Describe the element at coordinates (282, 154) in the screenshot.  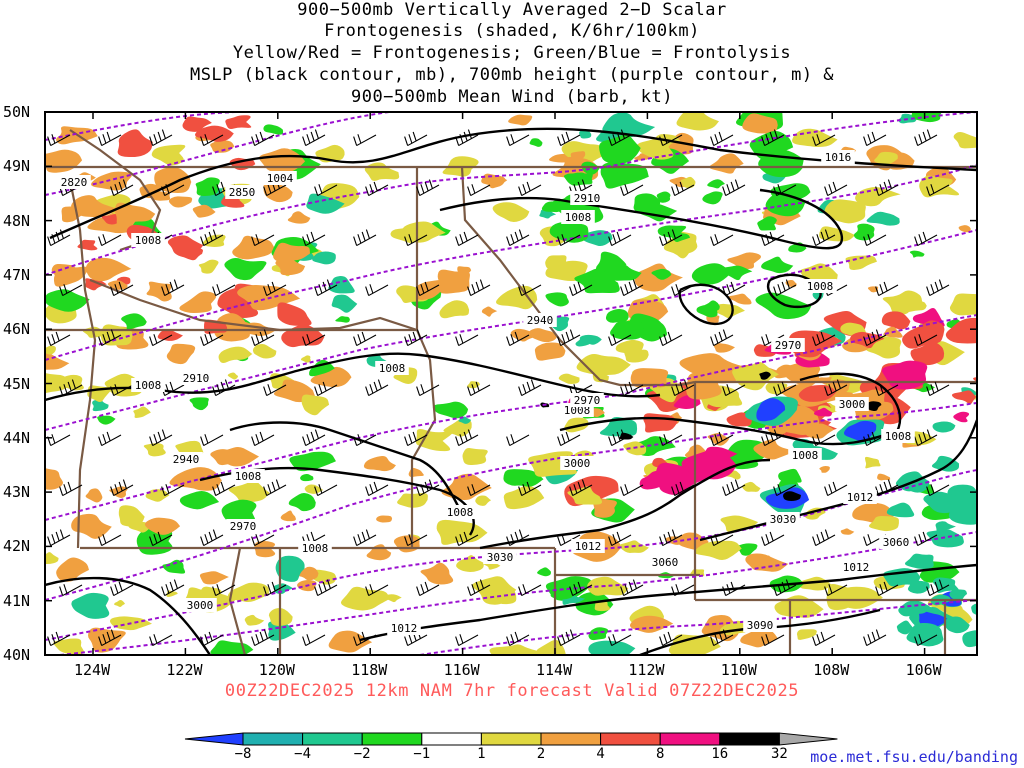
I see `height-contour-line` at that location.